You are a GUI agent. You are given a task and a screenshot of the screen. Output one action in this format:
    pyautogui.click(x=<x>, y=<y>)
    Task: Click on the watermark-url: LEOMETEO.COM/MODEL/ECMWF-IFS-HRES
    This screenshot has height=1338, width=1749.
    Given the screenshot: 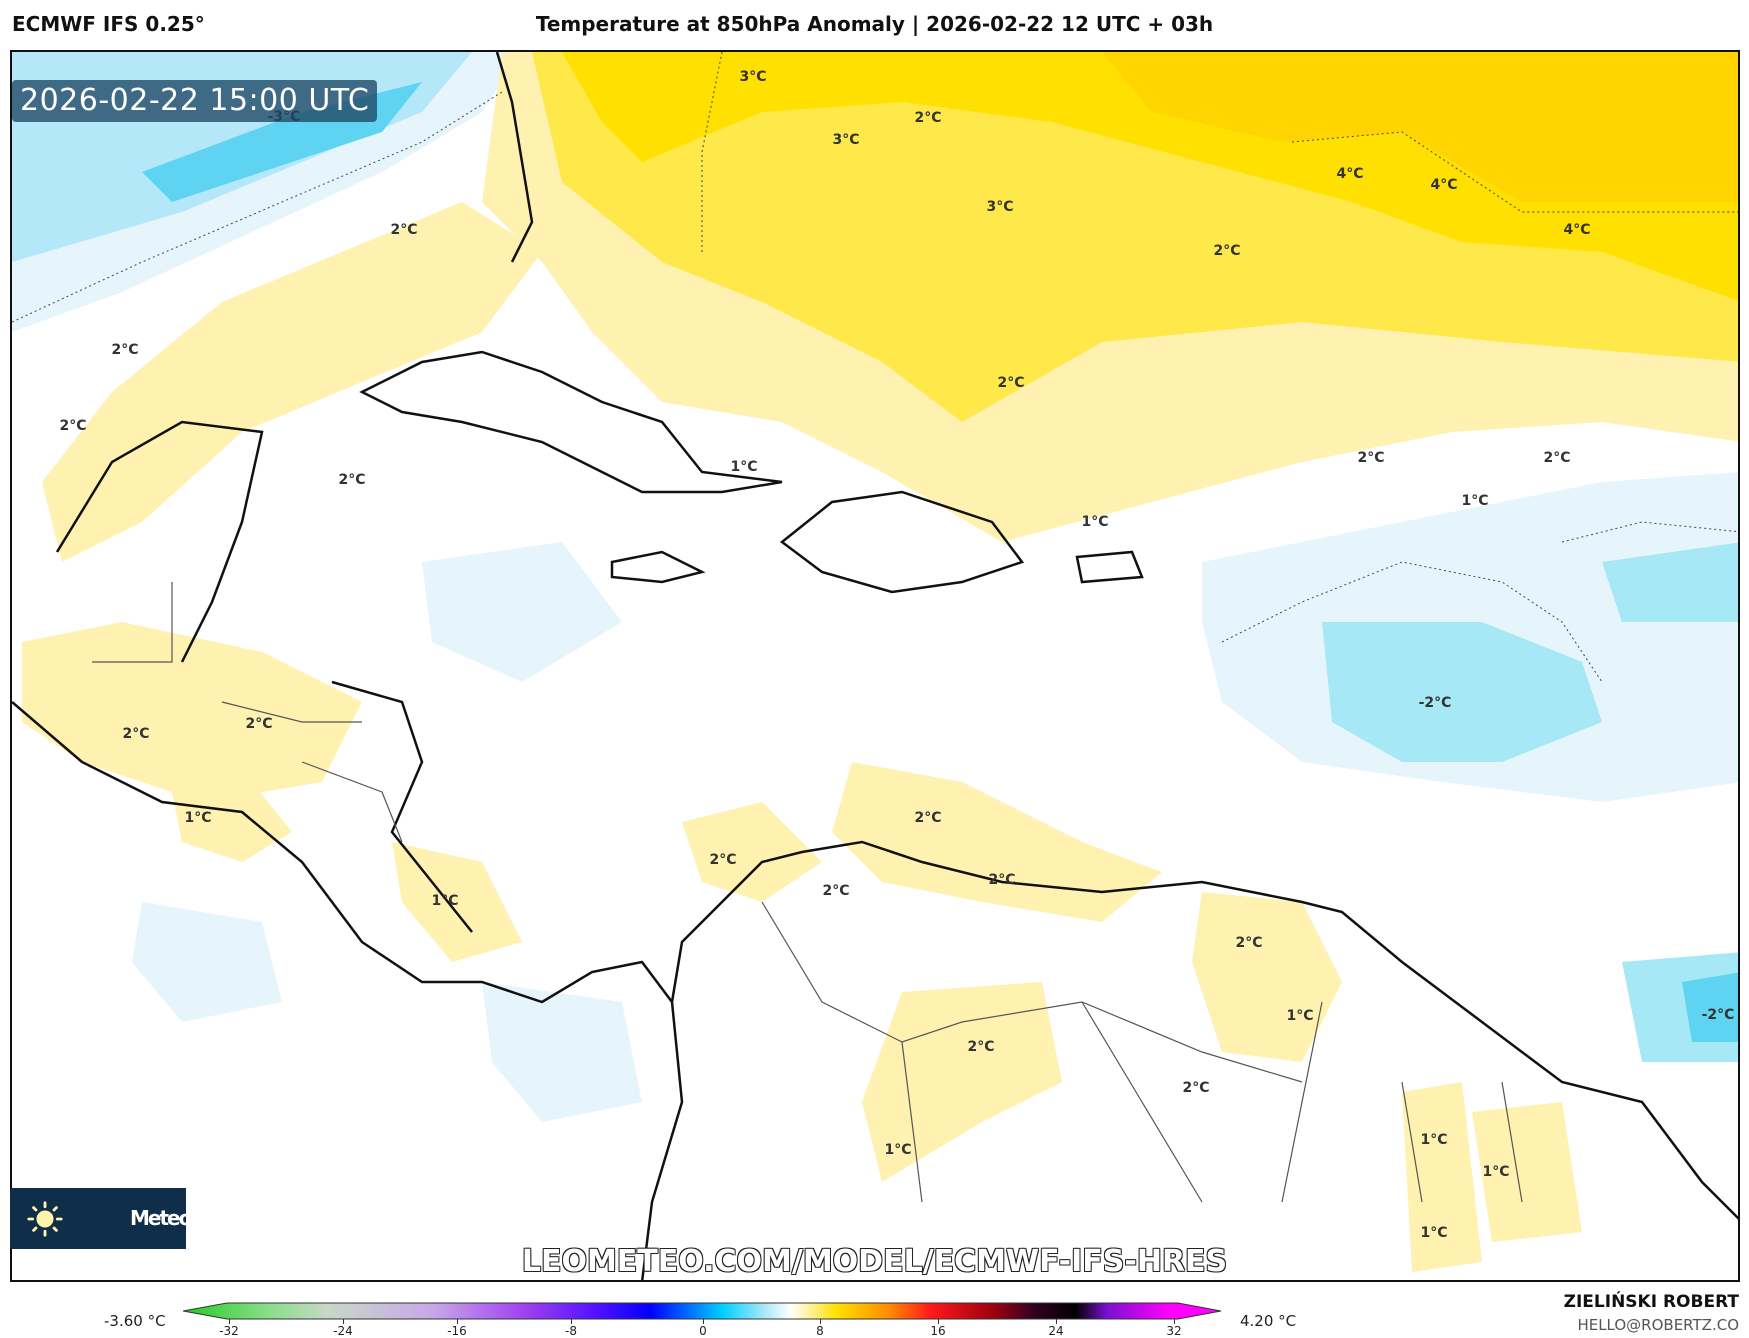 What is the action you would take?
    pyautogui.click(x=874, y=1261)
    